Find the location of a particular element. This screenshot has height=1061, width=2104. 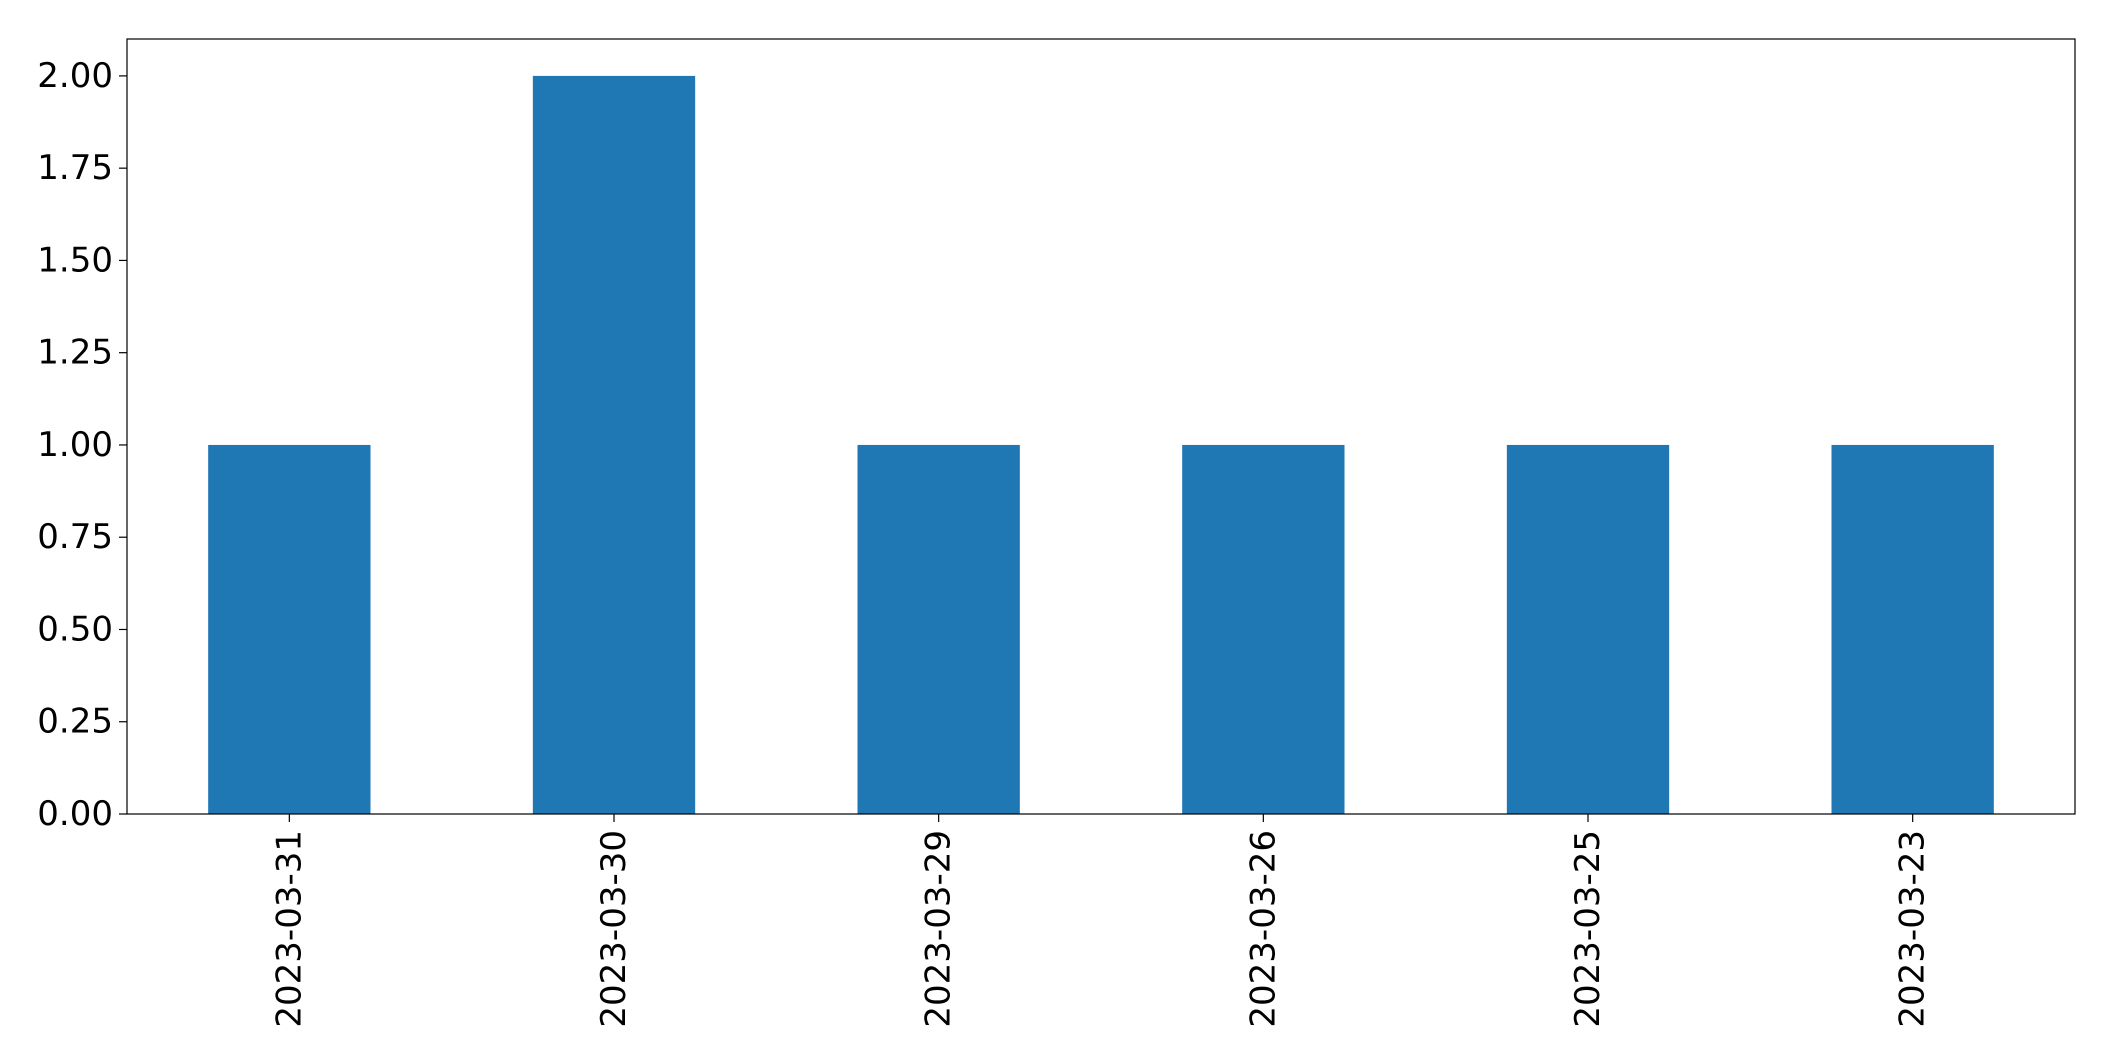

x-tick-label: 2023-03-25 is located at coordinates (1588, 929).